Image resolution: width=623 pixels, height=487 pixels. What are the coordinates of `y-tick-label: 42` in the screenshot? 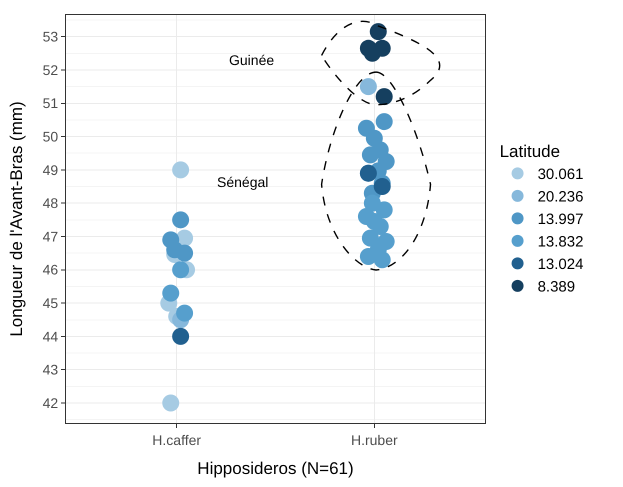 It's located at (50, 402).